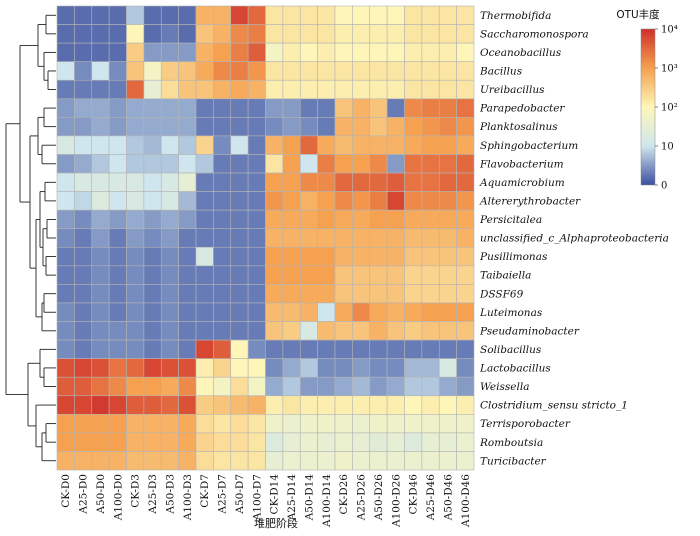  I want to click on row-label: Clostridium_sensu stricto_1, so click(554, 406).